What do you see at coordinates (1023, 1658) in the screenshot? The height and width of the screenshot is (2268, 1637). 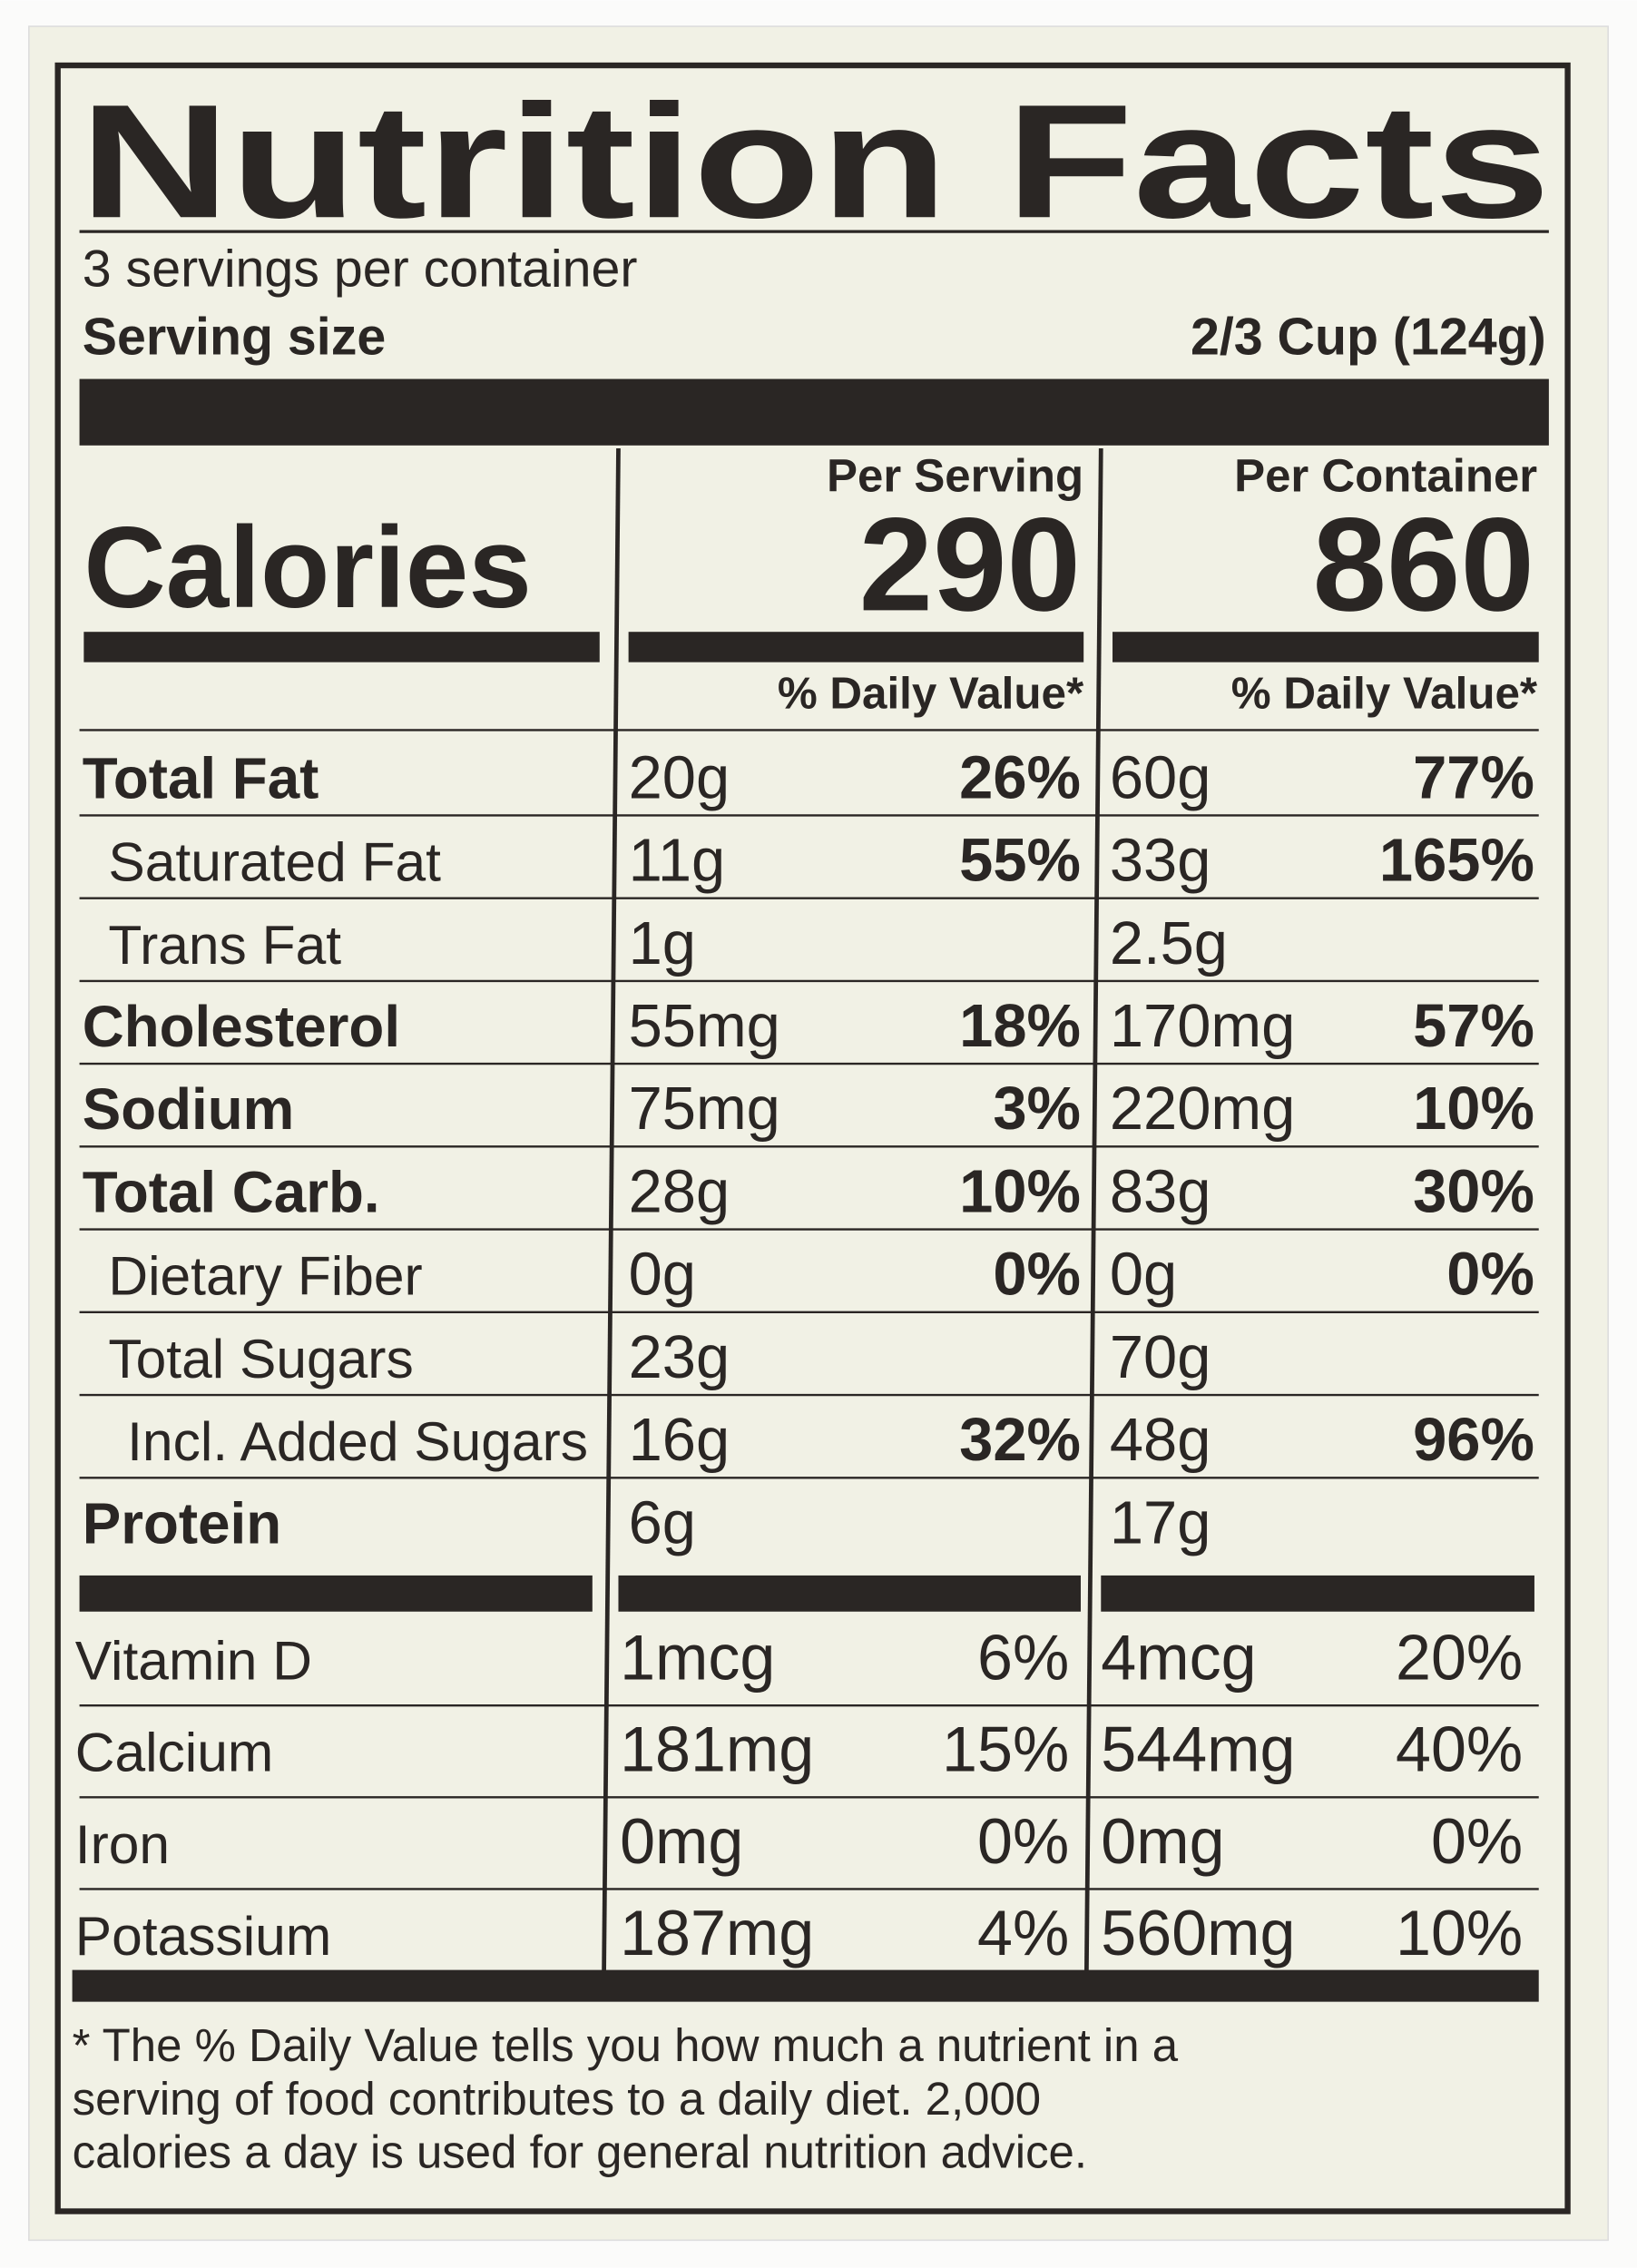 I see `daily-value: 6%` at bounding box center [1023, 1658].